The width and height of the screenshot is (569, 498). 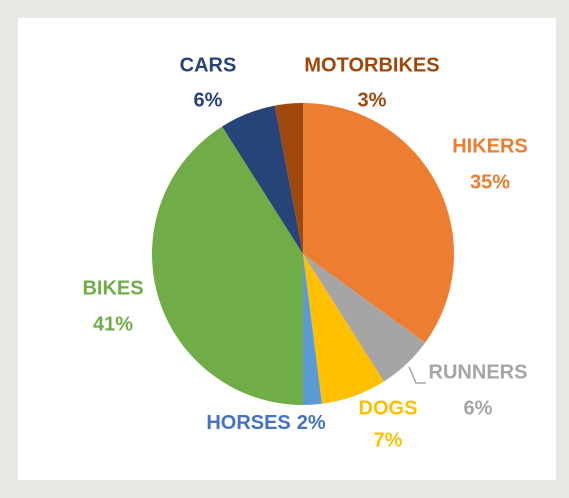 What do you see at coordinates (372, 100) in the screenshot?
I see `value-label: 3%` at bounding box center [372, 100].